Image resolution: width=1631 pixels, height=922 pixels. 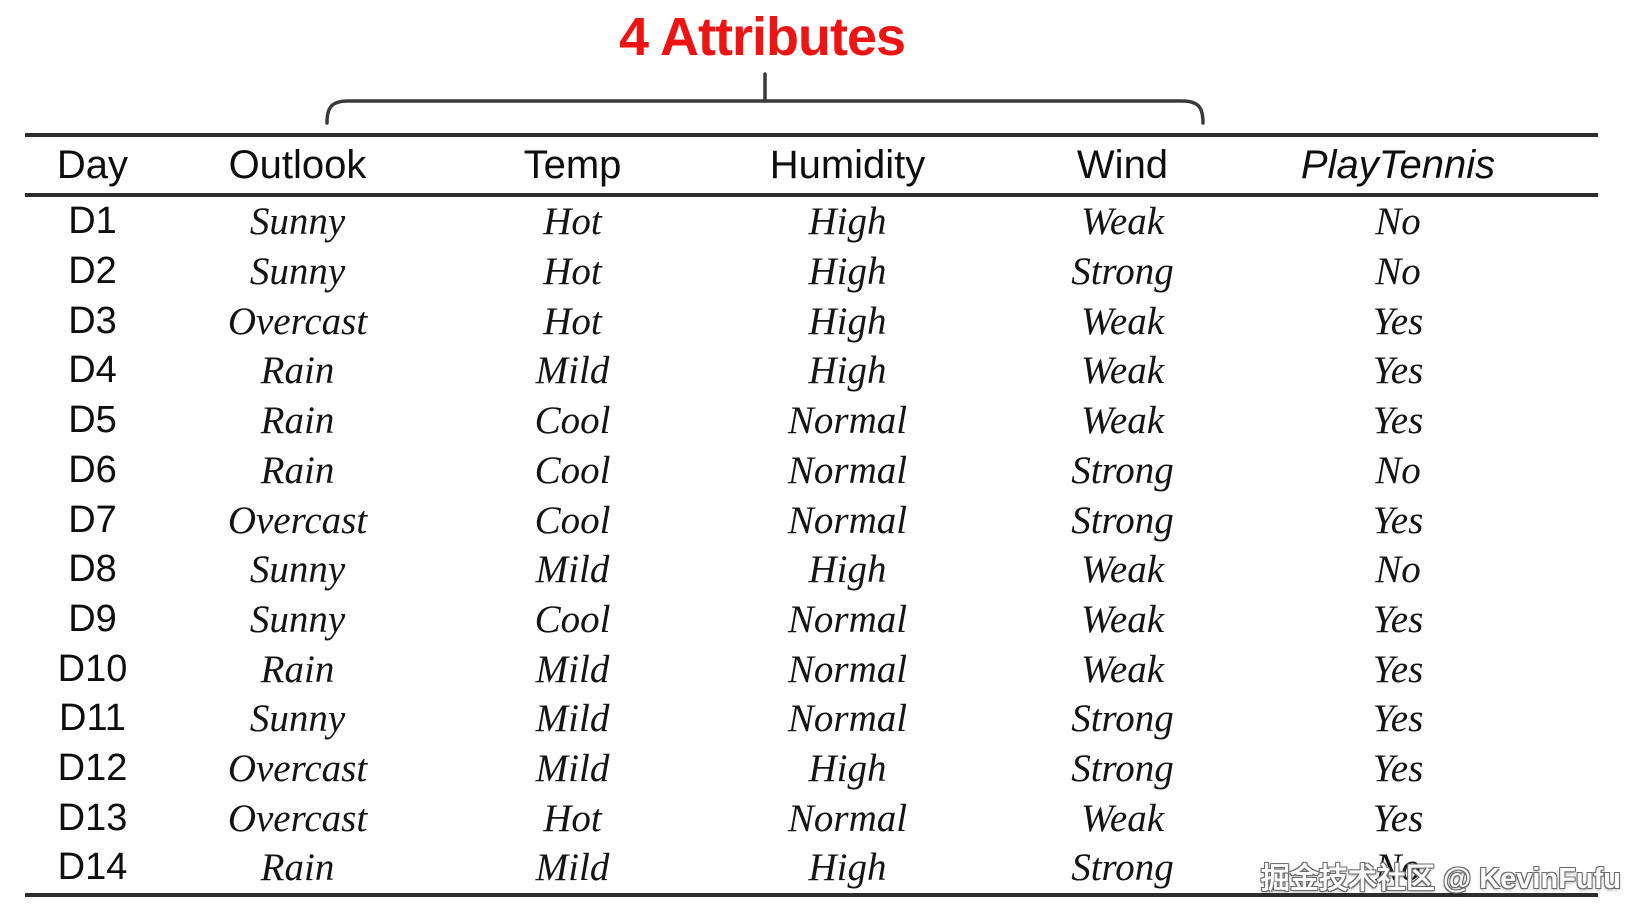 I want to click on column-header-day: Day, so click(x=92, y=165).